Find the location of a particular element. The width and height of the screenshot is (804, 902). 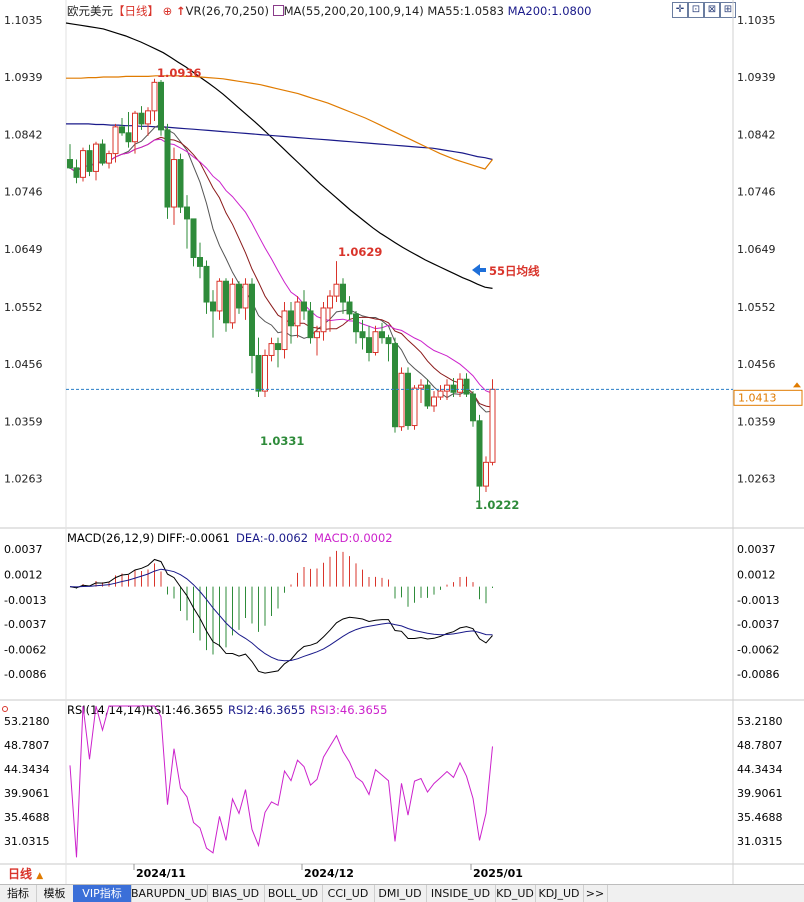

macd-diff-label: DIFF:-0.0061 is located at coordinates (193, 538).